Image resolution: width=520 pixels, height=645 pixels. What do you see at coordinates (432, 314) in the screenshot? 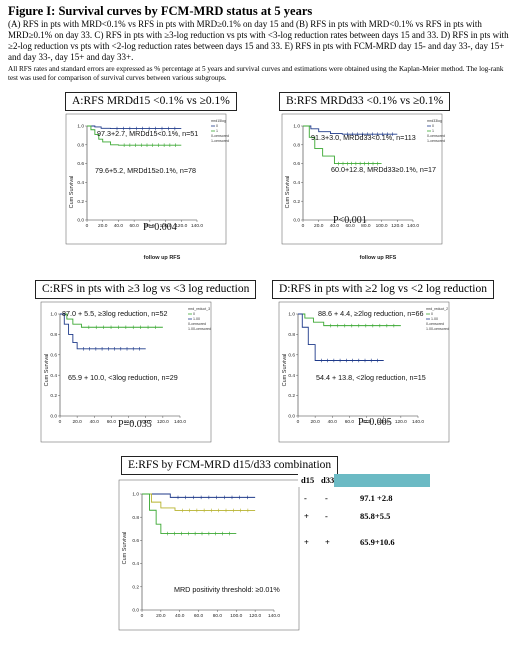
I see `panel-d-legend-0: 0` at bounding box center [432, 314].